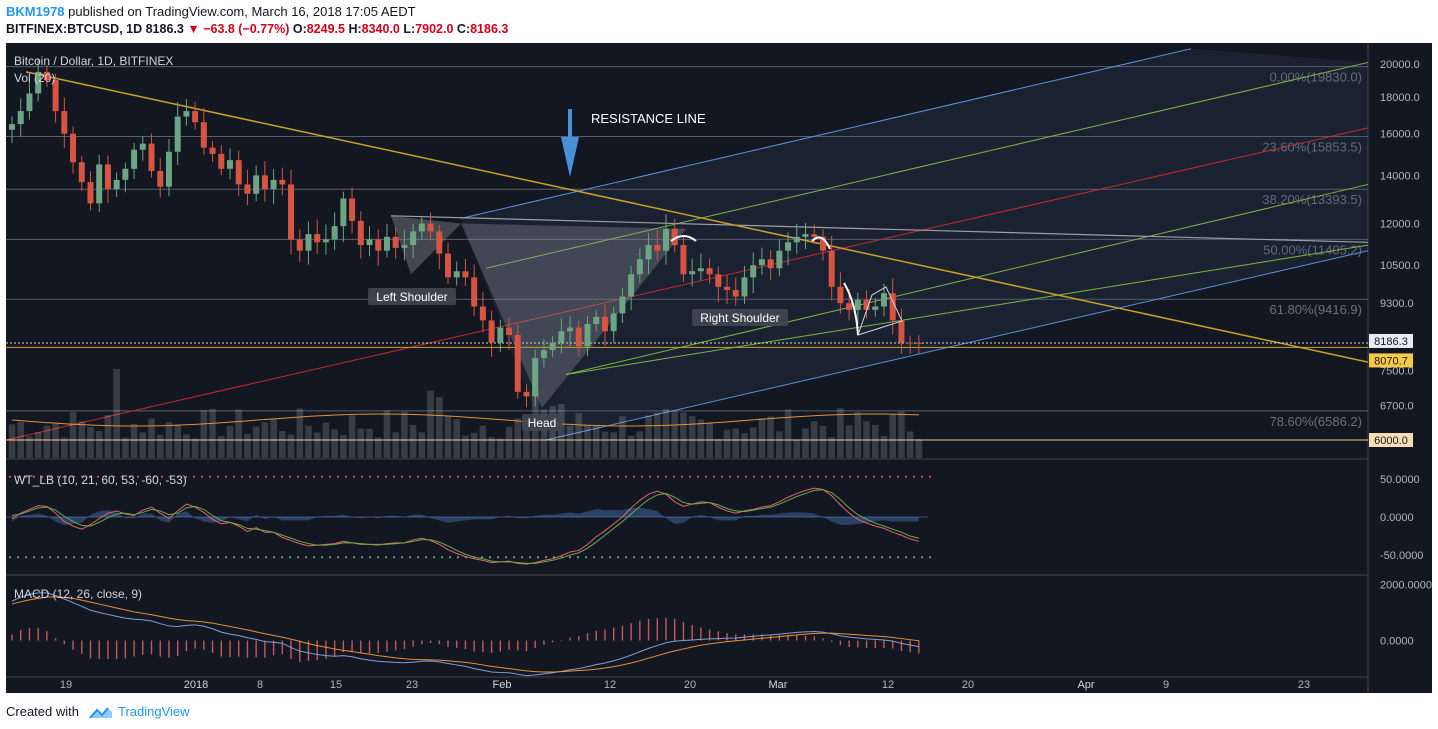 This screenshot has width=1438, height=729. What do you see at coordinates (1397, 304) in the screenshot?
I see `price-tick-label: 9300.0` at bounding box center [1397, 304].